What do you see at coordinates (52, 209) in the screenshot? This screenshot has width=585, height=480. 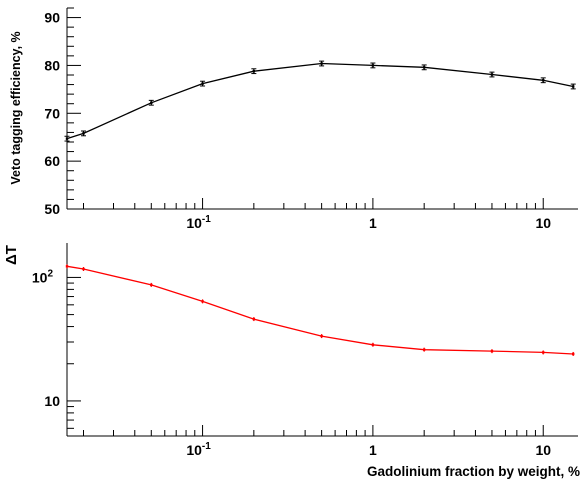 I see `efficiency-y-tick-label: 50` at bounding box center [52, 209].